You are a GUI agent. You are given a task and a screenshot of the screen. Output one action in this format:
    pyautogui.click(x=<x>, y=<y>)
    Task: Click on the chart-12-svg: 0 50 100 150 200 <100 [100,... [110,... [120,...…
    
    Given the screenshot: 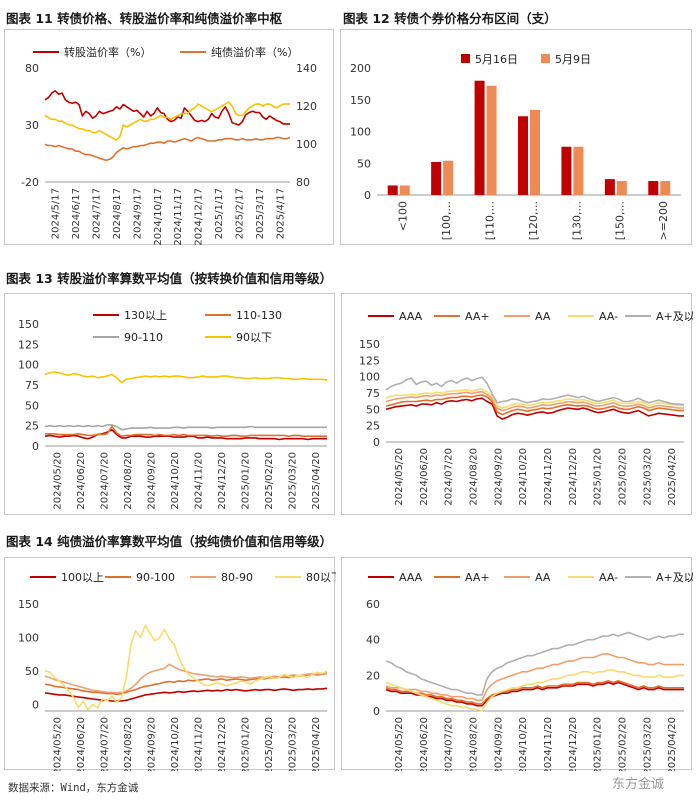 What is the action you would take?
    pyautogui.click(x=515, y=146)
    